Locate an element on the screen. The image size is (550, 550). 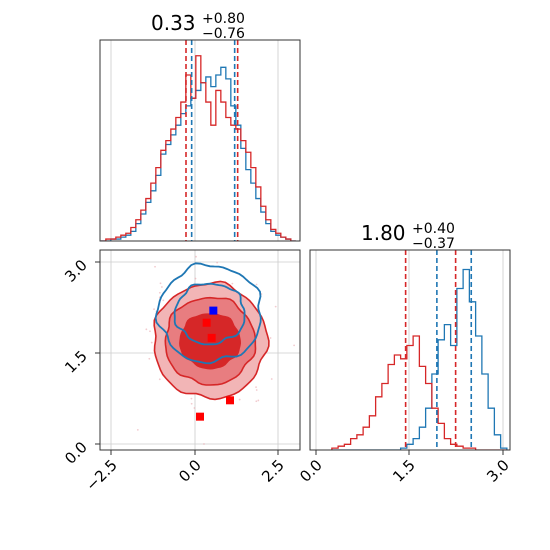
hist-2-red-series is located at coordinates (419, 392).